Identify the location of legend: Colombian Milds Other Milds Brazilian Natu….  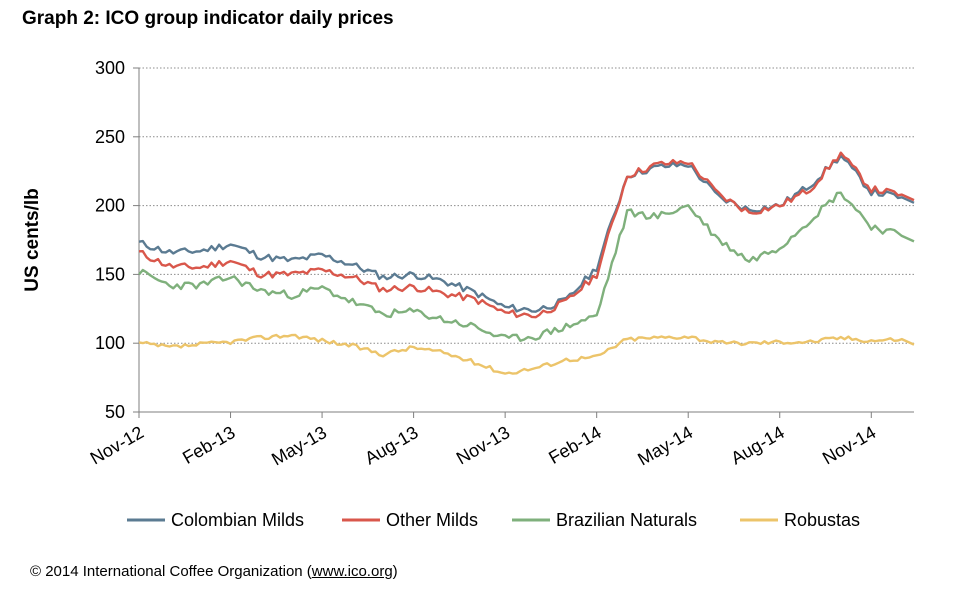
(493, 520).